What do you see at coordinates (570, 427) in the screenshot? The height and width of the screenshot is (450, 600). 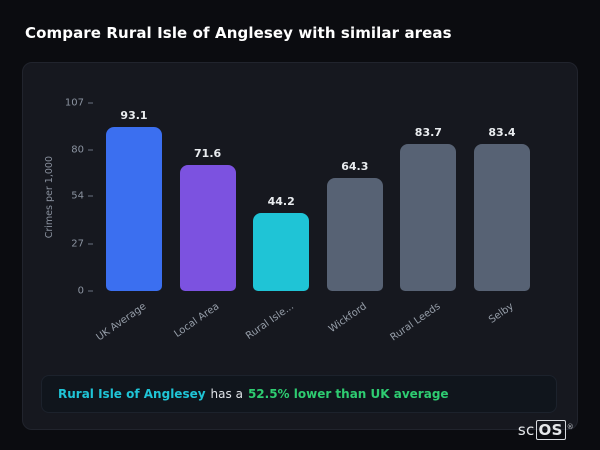 I see `registered-icon: ®` at bounding box center [570, 427].